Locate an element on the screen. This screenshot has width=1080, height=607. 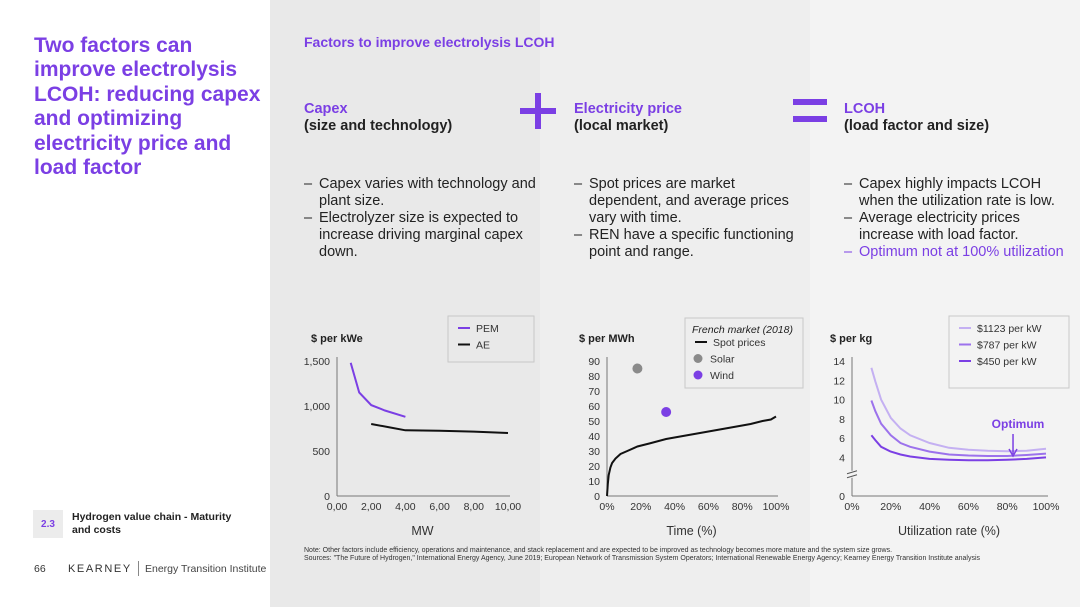
legend-label: $1123 per kW is located at coordinates (1009, 329).